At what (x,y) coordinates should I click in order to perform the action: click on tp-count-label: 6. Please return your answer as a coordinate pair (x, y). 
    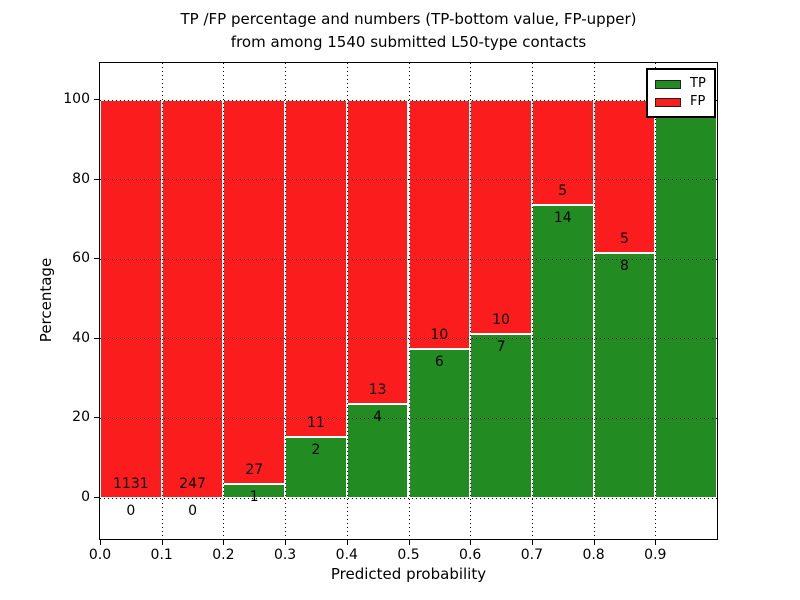
    Looking at the image, I should click on (439, 361).